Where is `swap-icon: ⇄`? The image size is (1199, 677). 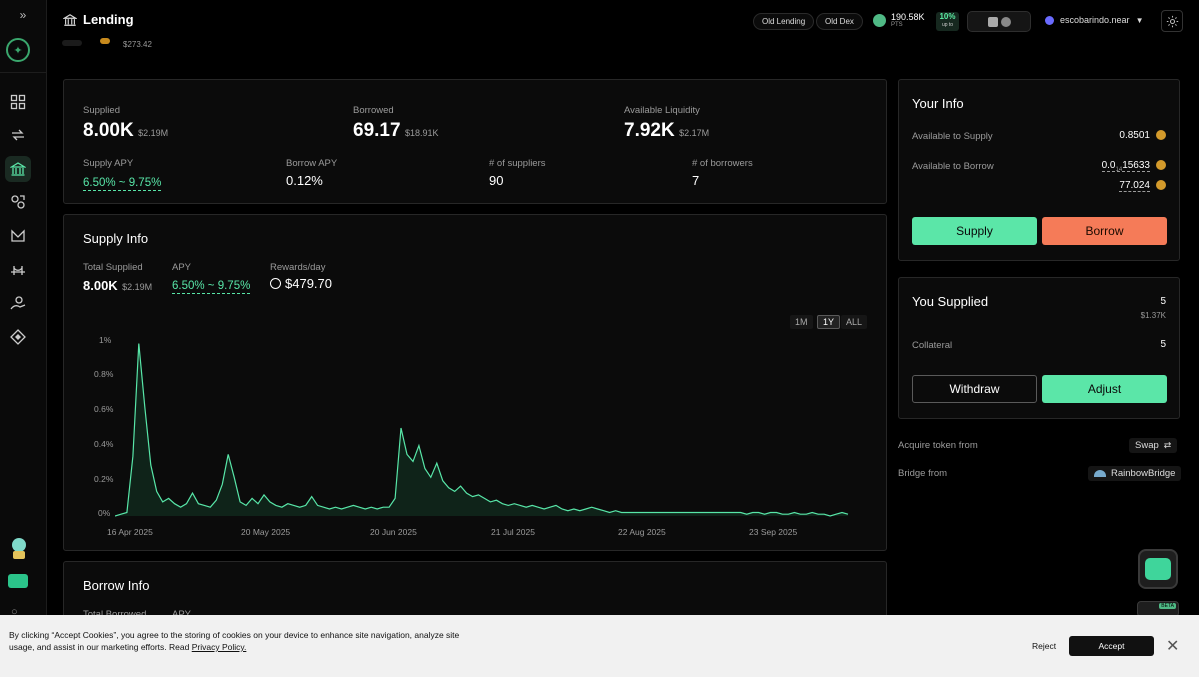
swap-icon: ⇄ is located at coordinates (1167, 445).